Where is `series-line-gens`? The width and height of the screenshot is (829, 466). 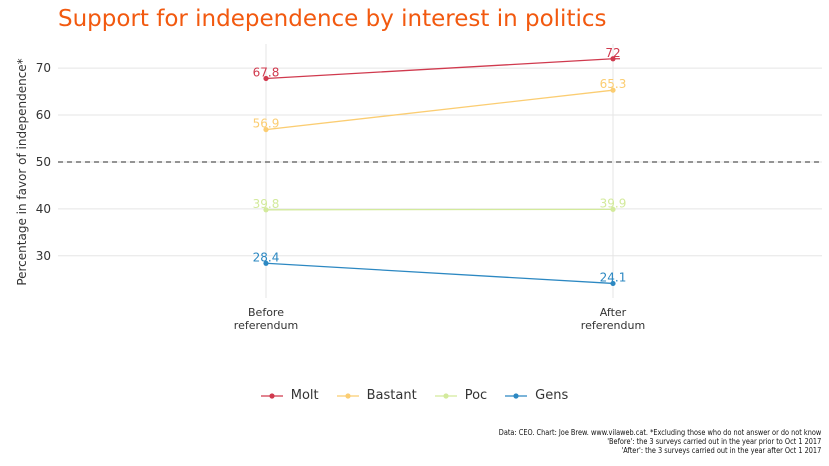 series-line-gens is located at coordinates (439, 273).